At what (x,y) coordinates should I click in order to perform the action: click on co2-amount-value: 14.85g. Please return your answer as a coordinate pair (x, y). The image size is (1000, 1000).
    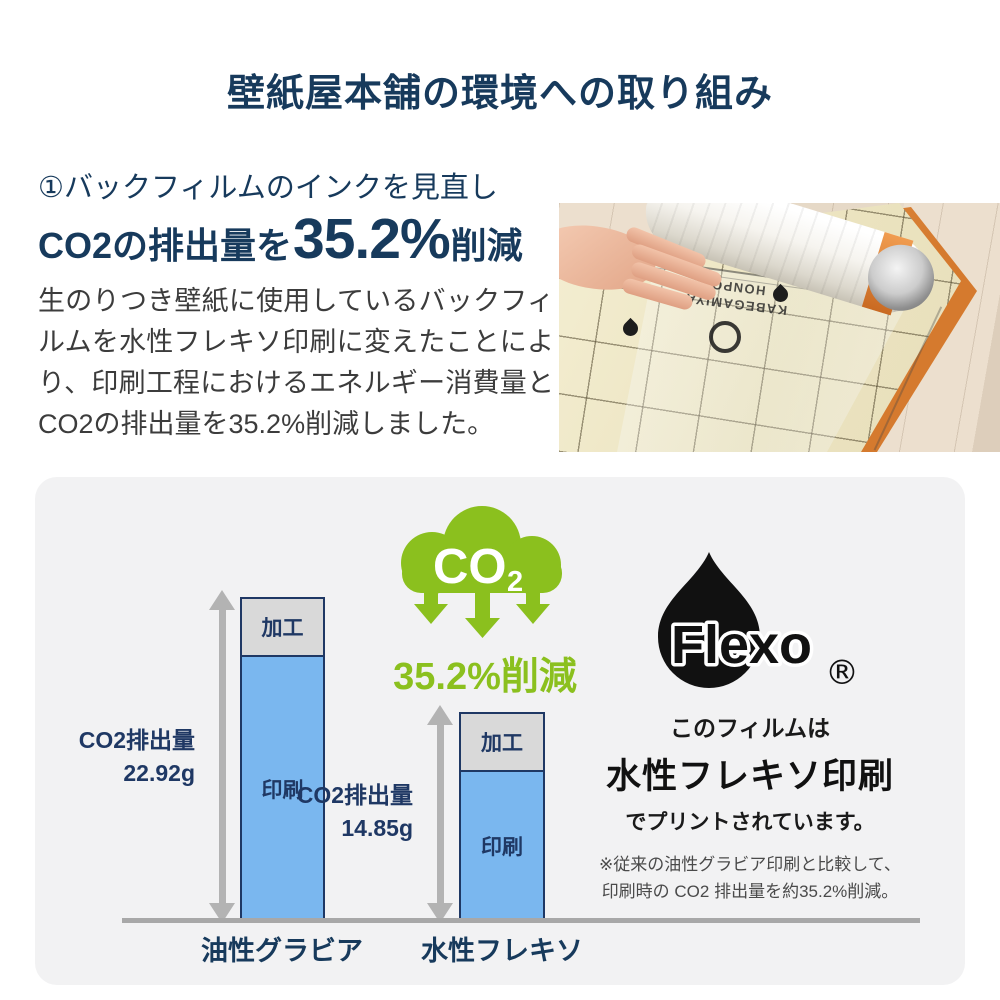
    Looking at the image, I should click on (377, 828).